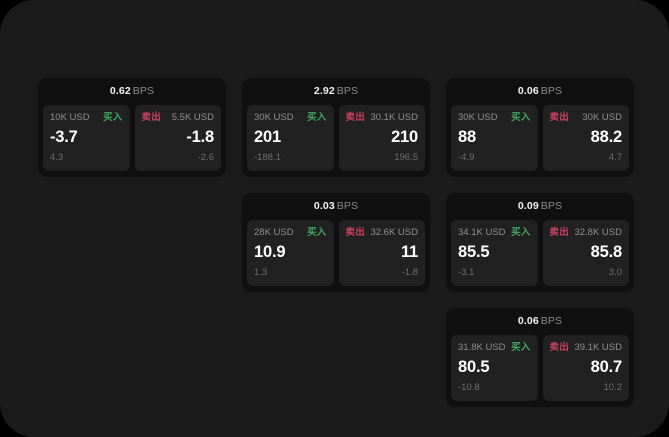 The image size is (669, 437). I want to click on buy-price-value: 80.5, so click(474, 367).